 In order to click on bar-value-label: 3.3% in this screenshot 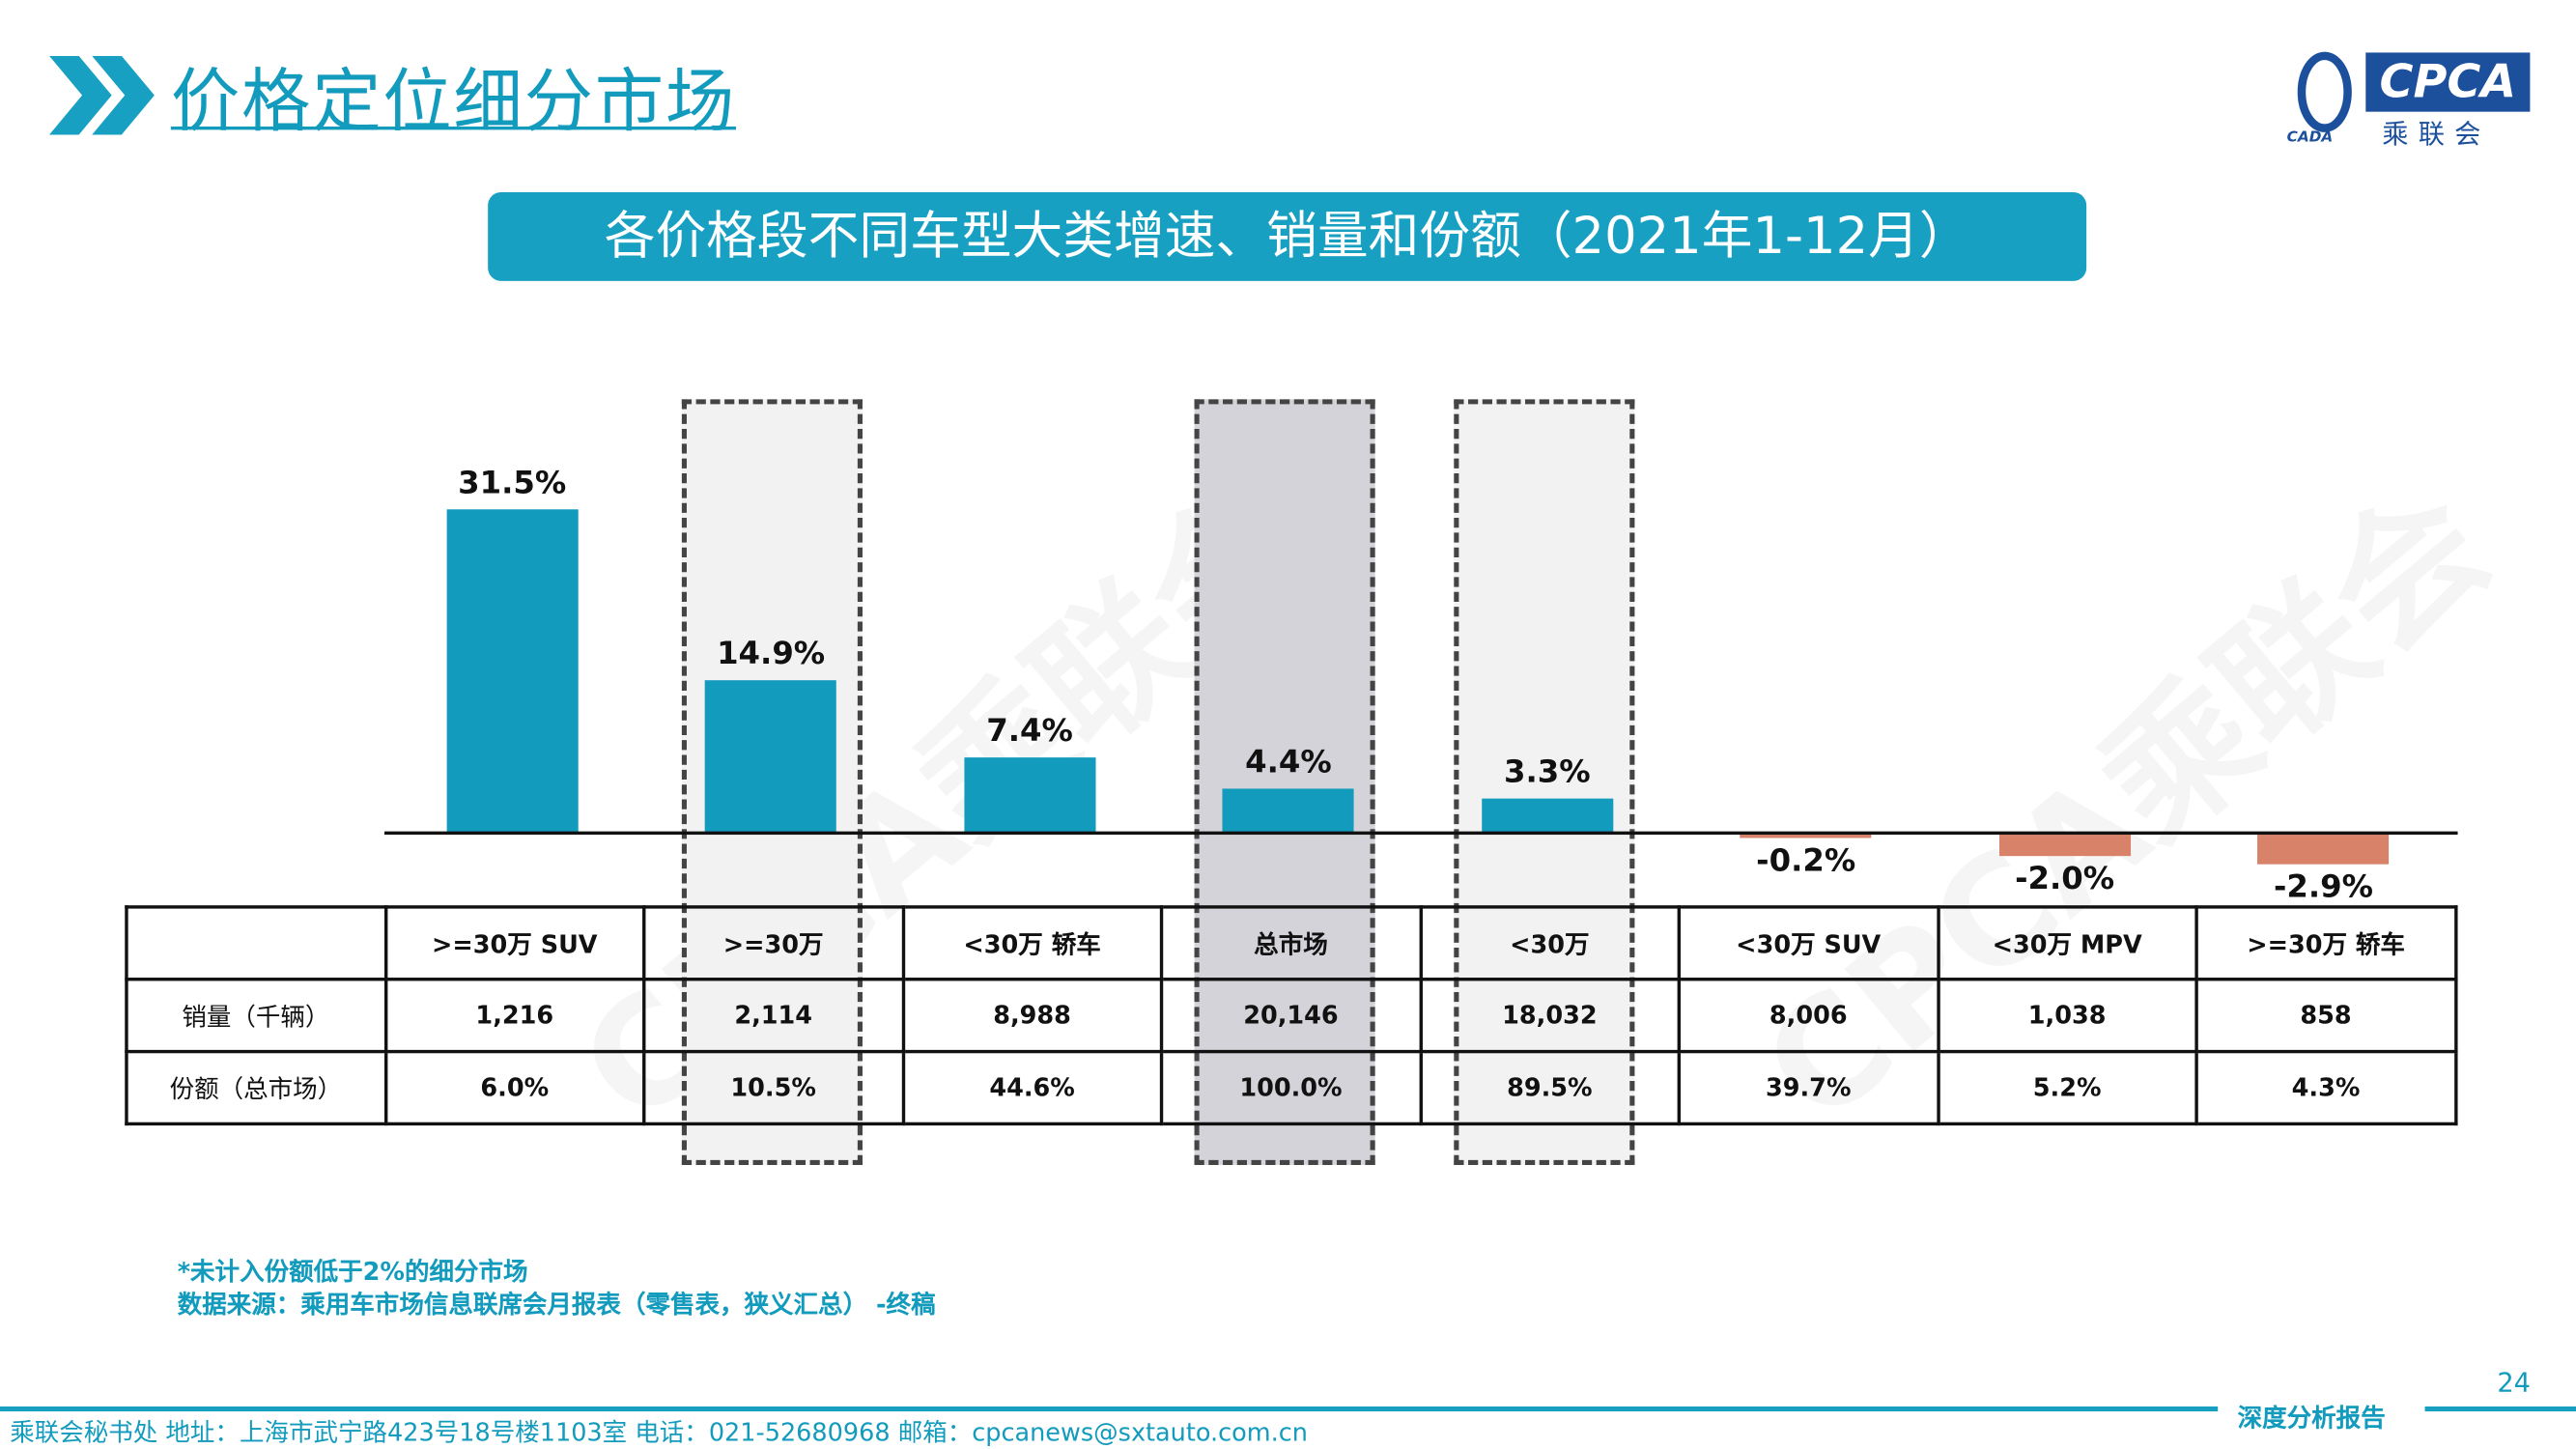, I will do `click(1547, 772)`.